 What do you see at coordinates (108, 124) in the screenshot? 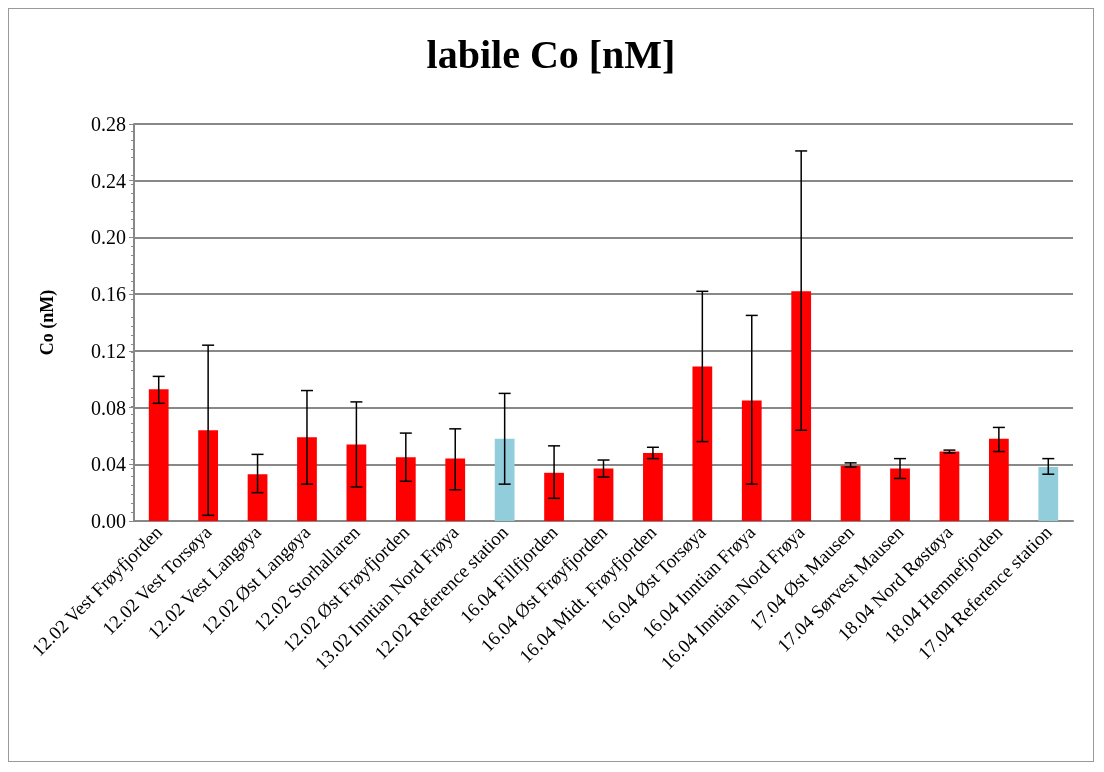
I see `y-tick-label: 0.28` at bounding box center [108, 124].